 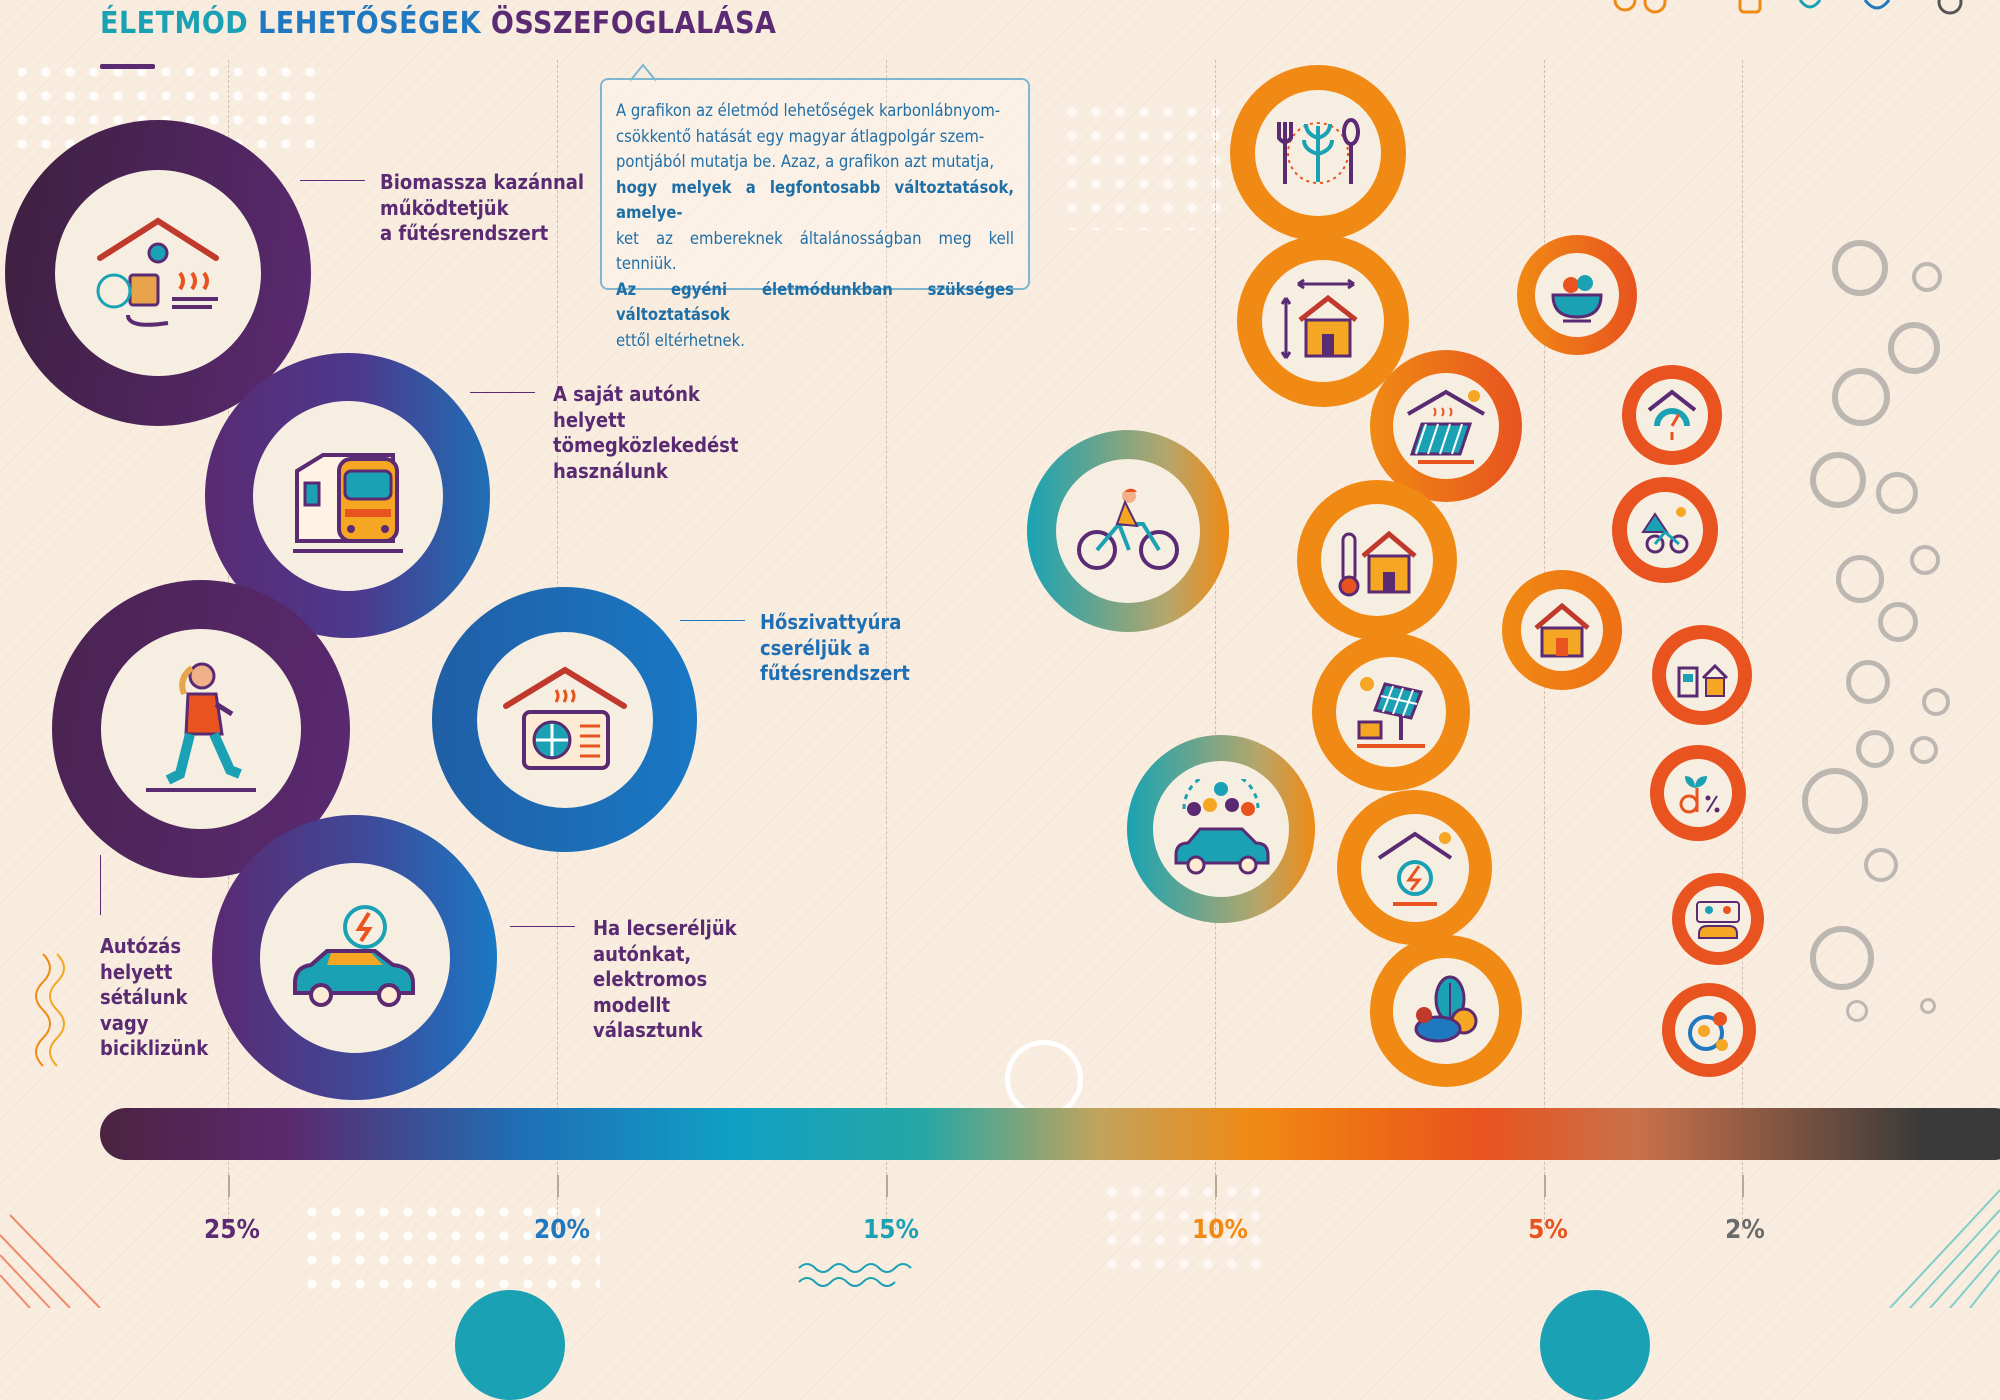 What do you see at coordinates (1221, 829) in the screenshot?
I see `carpool-ring` at bounding box center [1221, 829].